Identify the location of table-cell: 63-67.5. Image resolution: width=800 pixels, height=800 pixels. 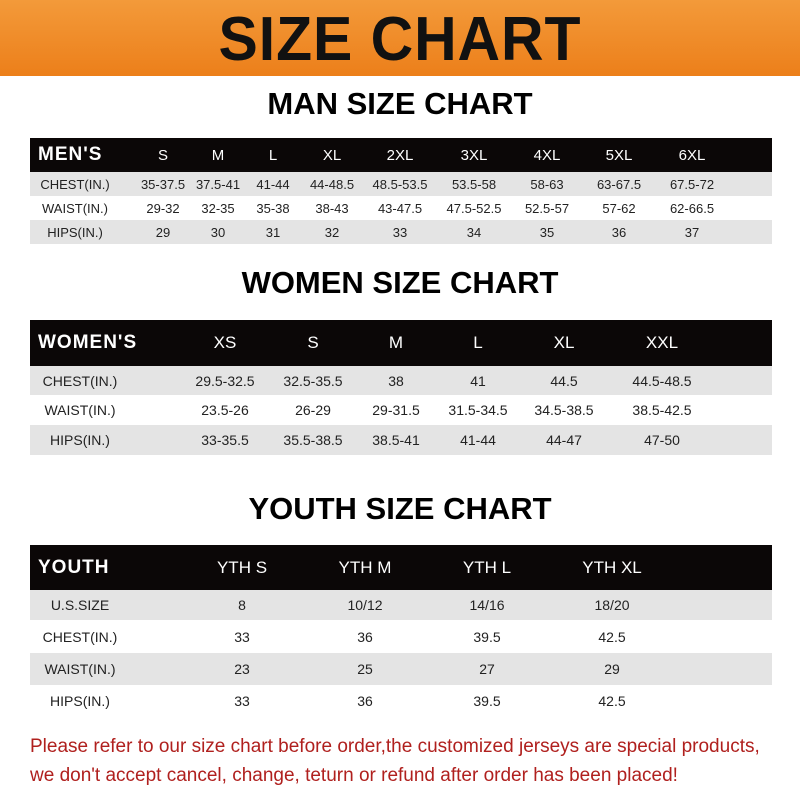
(619, 184).